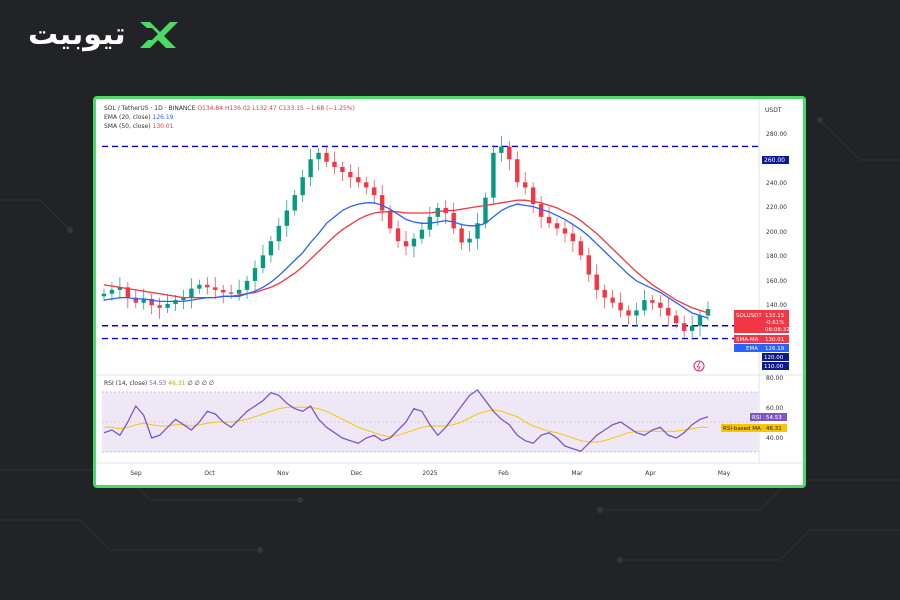 Image resolution: width=900 pixels, height=600 pixels. Describe the element at coordinates (291, 108) in the screenshot. I see `close-value: C133.15` at that location.